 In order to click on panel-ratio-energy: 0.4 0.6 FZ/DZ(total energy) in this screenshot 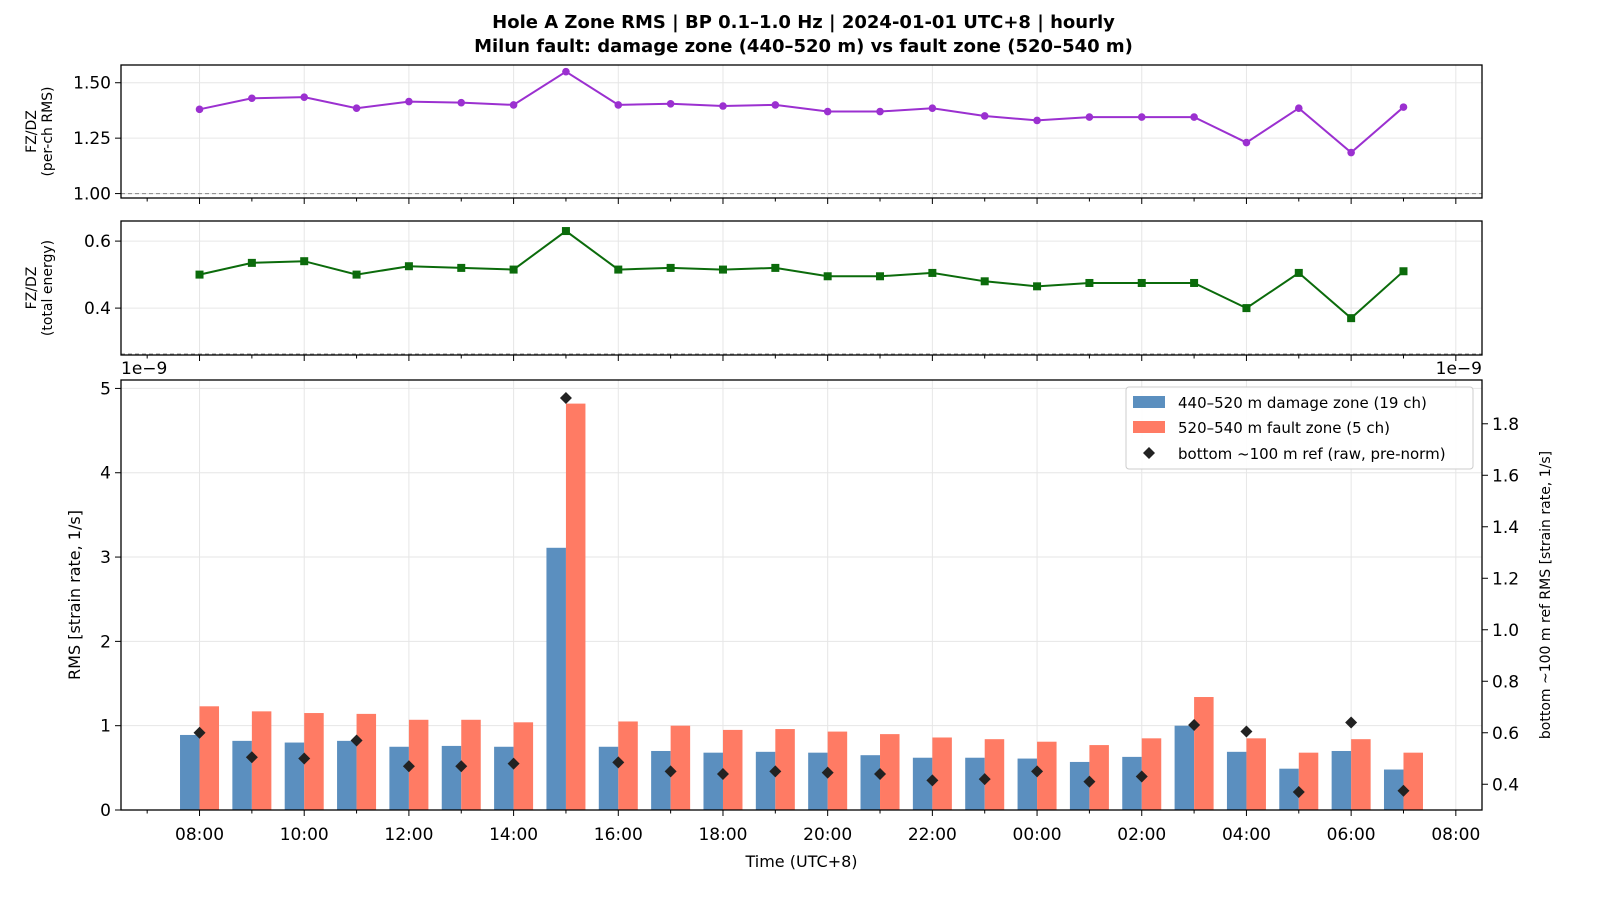, I will do `click(753, 290)`.